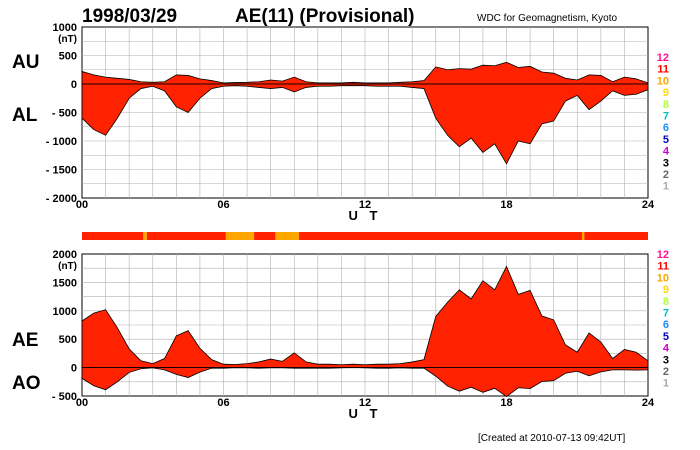 Image resolution: width=700 pixels, height=450 pixels. Describe the element at coordinates (65, 283) in the screenshot. I see `y-tick-label: 1500` at that location.